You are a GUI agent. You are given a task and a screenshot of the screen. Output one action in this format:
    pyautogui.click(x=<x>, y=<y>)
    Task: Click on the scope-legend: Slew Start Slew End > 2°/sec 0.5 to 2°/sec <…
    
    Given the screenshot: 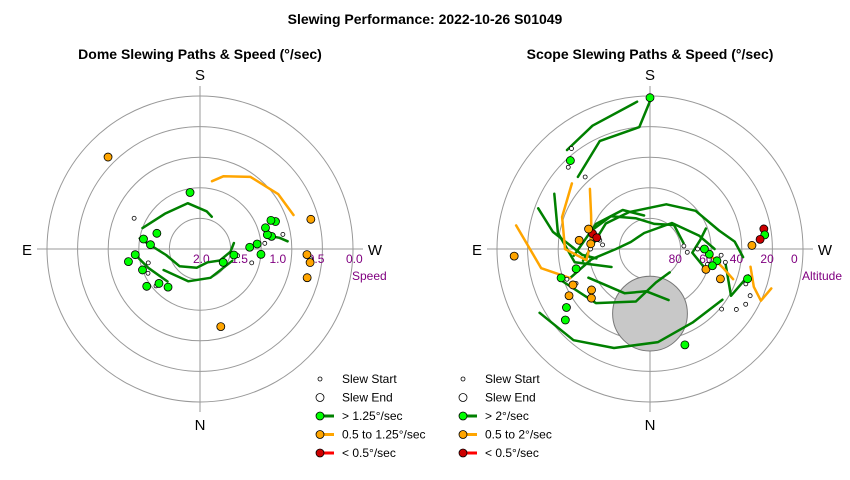 What is the action you would take?
    pyautogui.click(x=505, y=416)
    